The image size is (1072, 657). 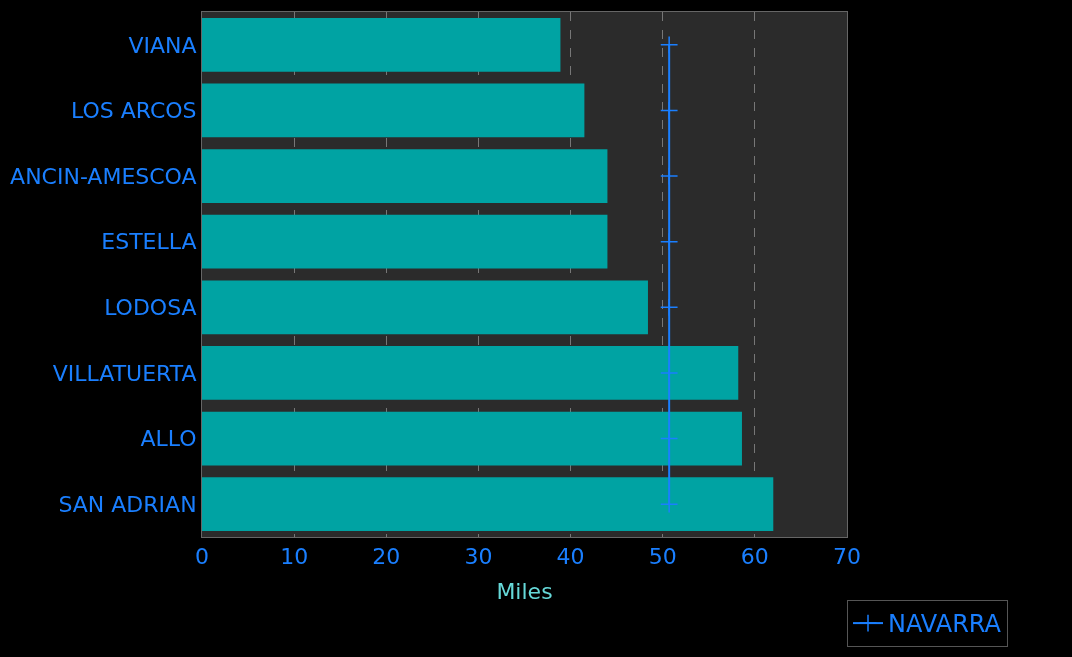 I want to click on y-tick-label: LODOSA, so click(x=150, y=308).